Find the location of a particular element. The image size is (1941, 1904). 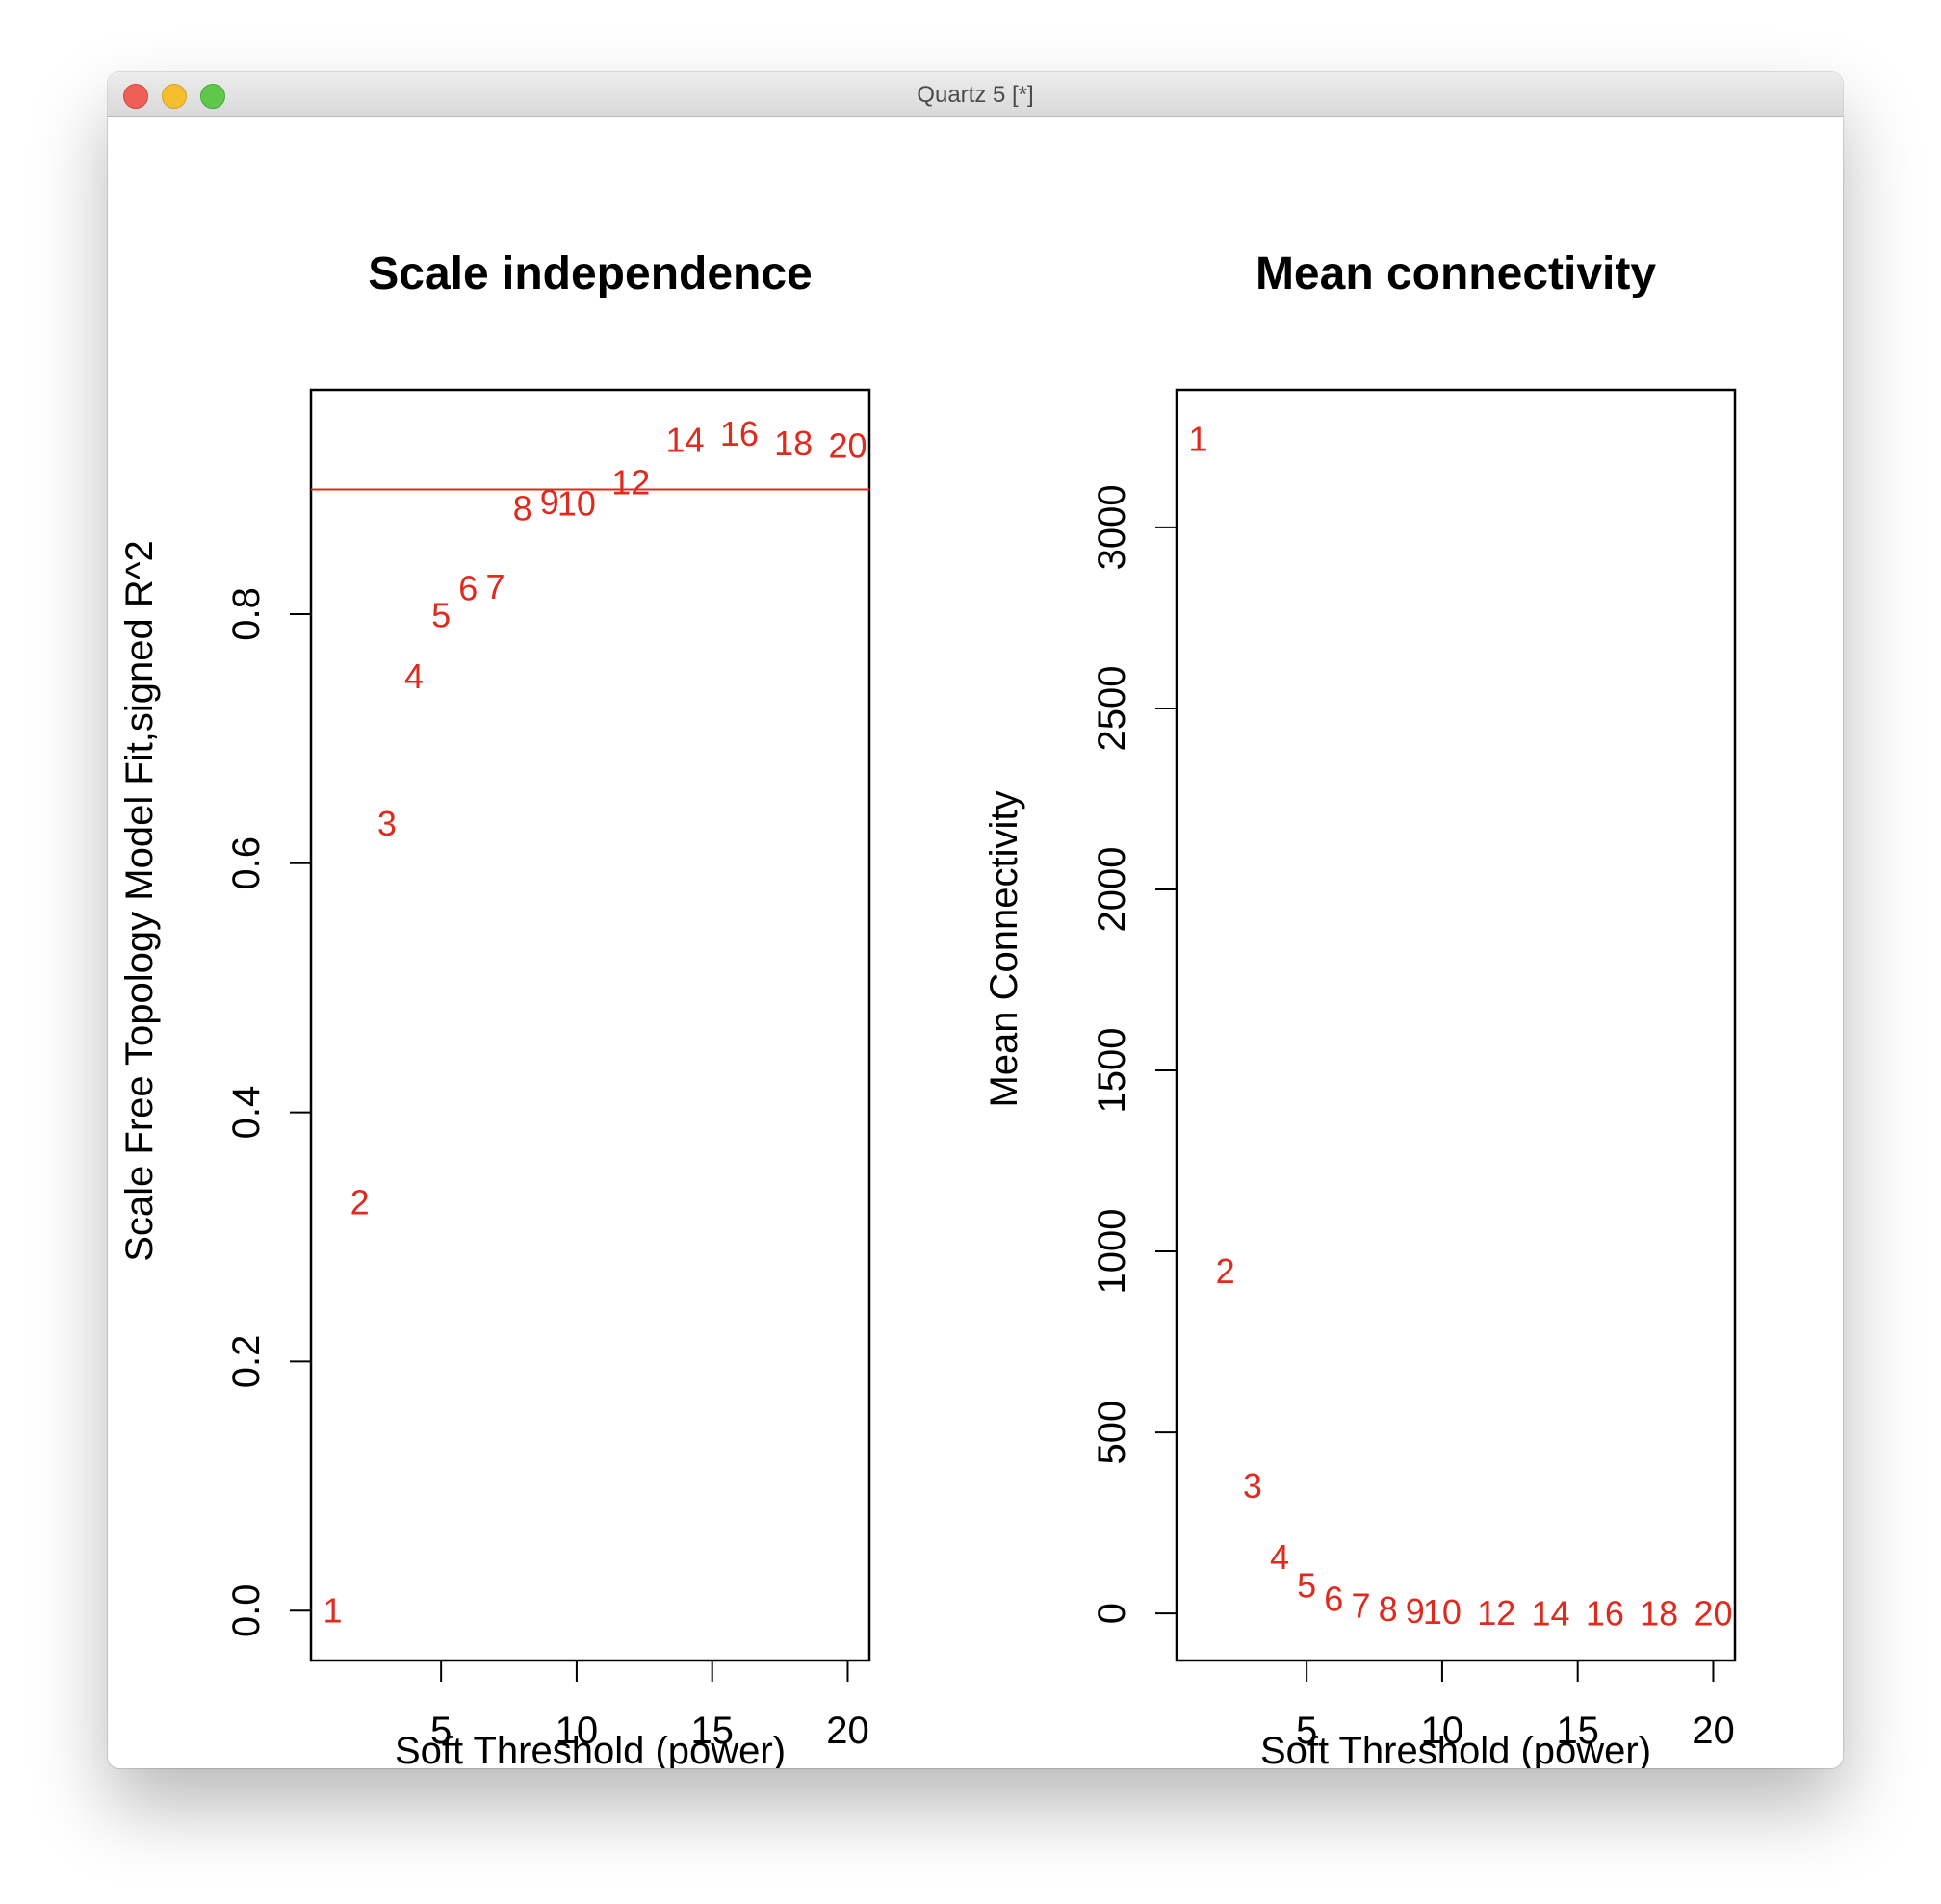

scale-independence-point-label: 1 is located at coordinates (333, 1611).